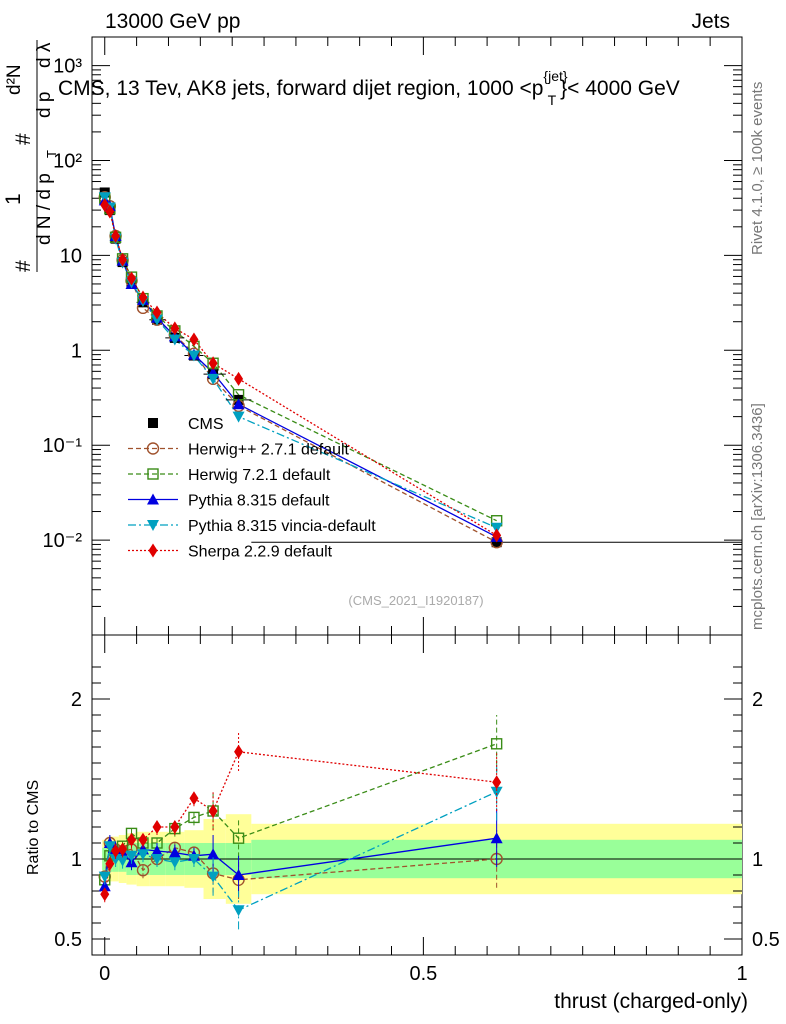 Image resolution: width=786 pixels, height=1024 pixels. Describe the element at coordinates (71, 256) in the screenshot. I see `main-y-tick-label: 10` at that location.